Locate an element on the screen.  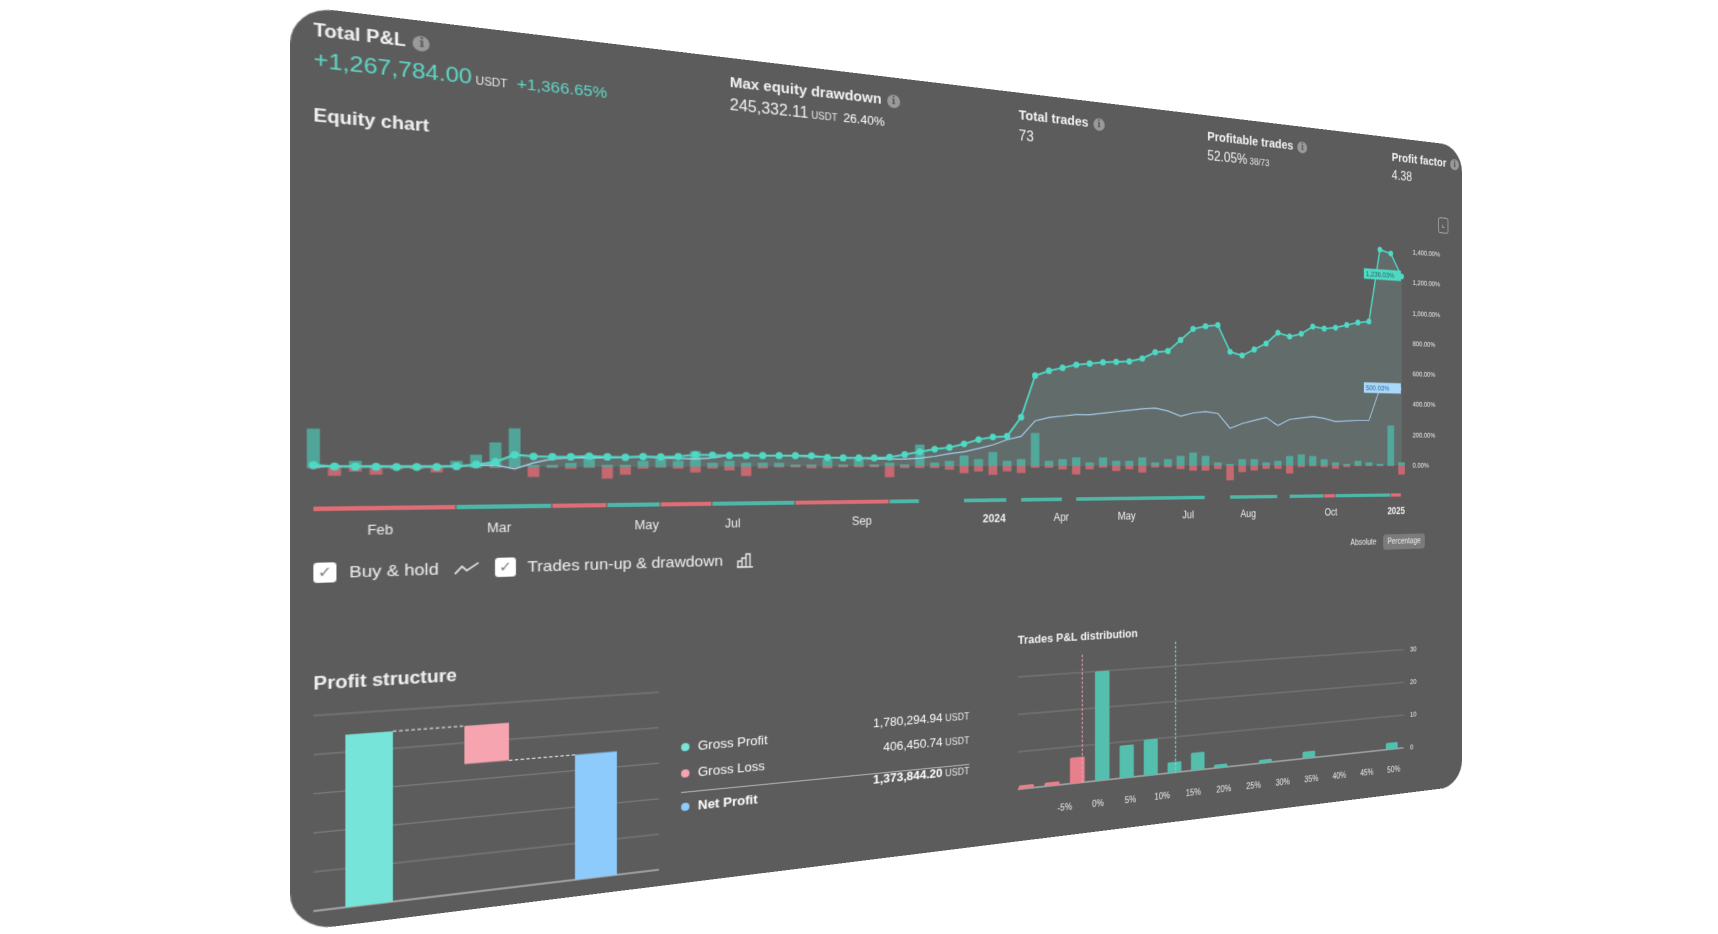
y-tick-label: 10 is located at coordinates (1413, 715).